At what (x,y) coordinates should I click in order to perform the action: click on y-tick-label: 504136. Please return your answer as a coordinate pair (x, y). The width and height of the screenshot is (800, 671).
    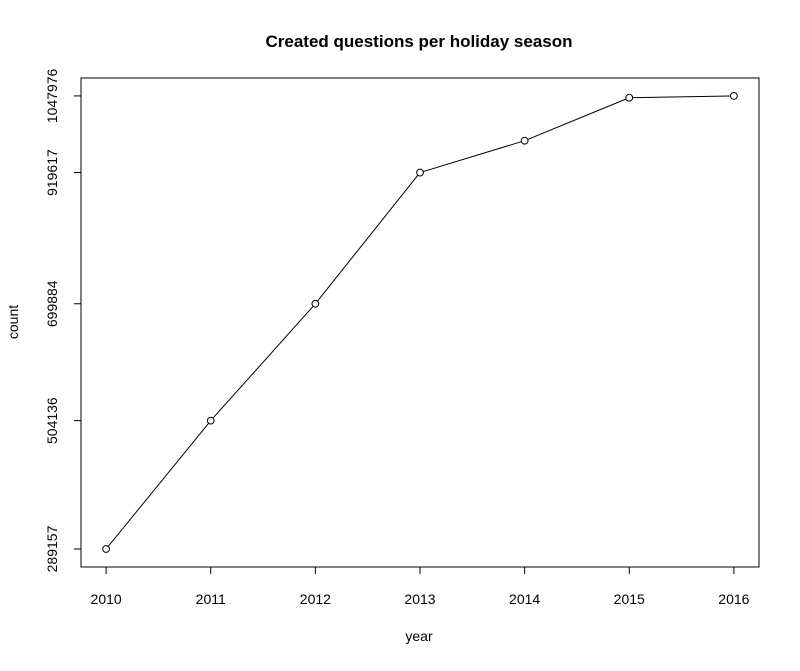
    Looking at the image, I should click on (52, 420).